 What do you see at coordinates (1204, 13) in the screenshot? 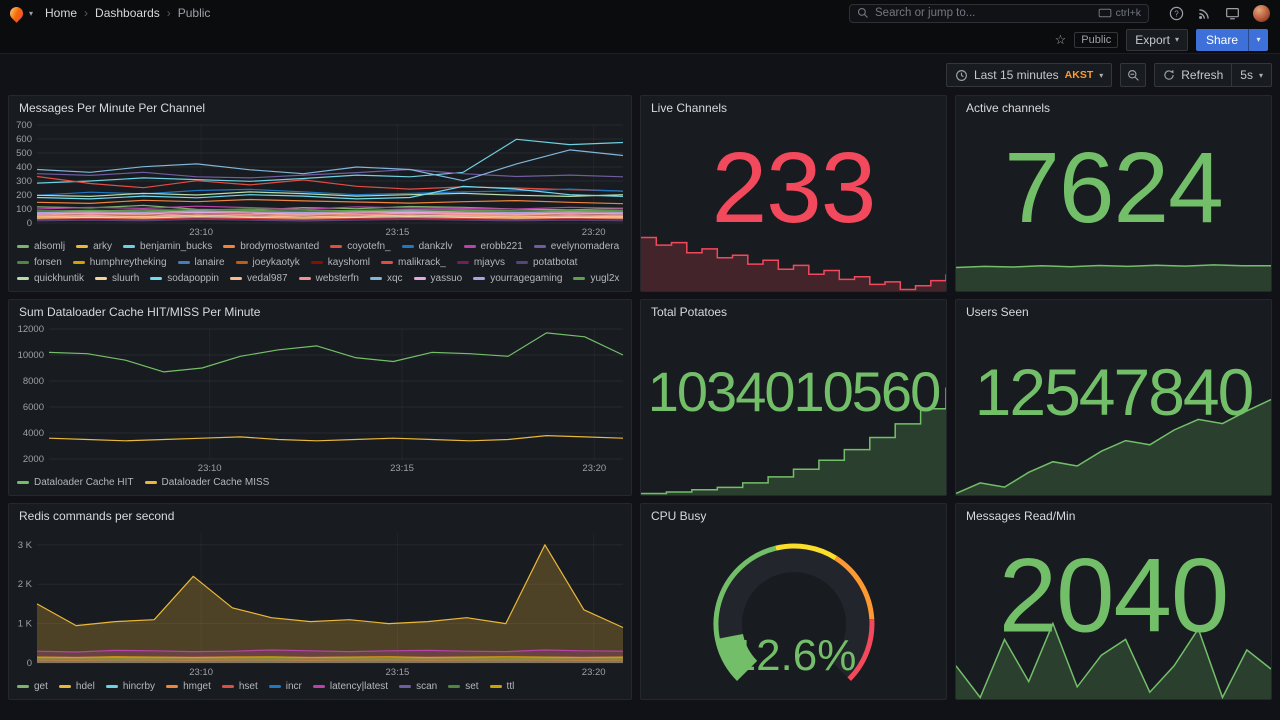
I see `rss-icon` at bounding box center [1204, 13].